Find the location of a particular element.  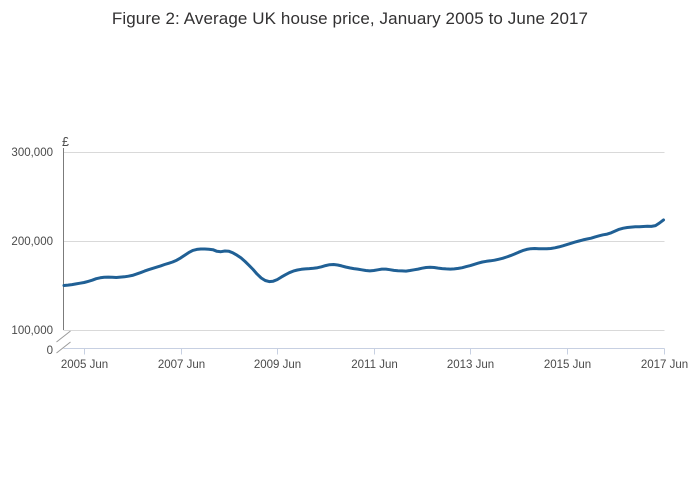

price-series-line is located at coordinates (363, 252).